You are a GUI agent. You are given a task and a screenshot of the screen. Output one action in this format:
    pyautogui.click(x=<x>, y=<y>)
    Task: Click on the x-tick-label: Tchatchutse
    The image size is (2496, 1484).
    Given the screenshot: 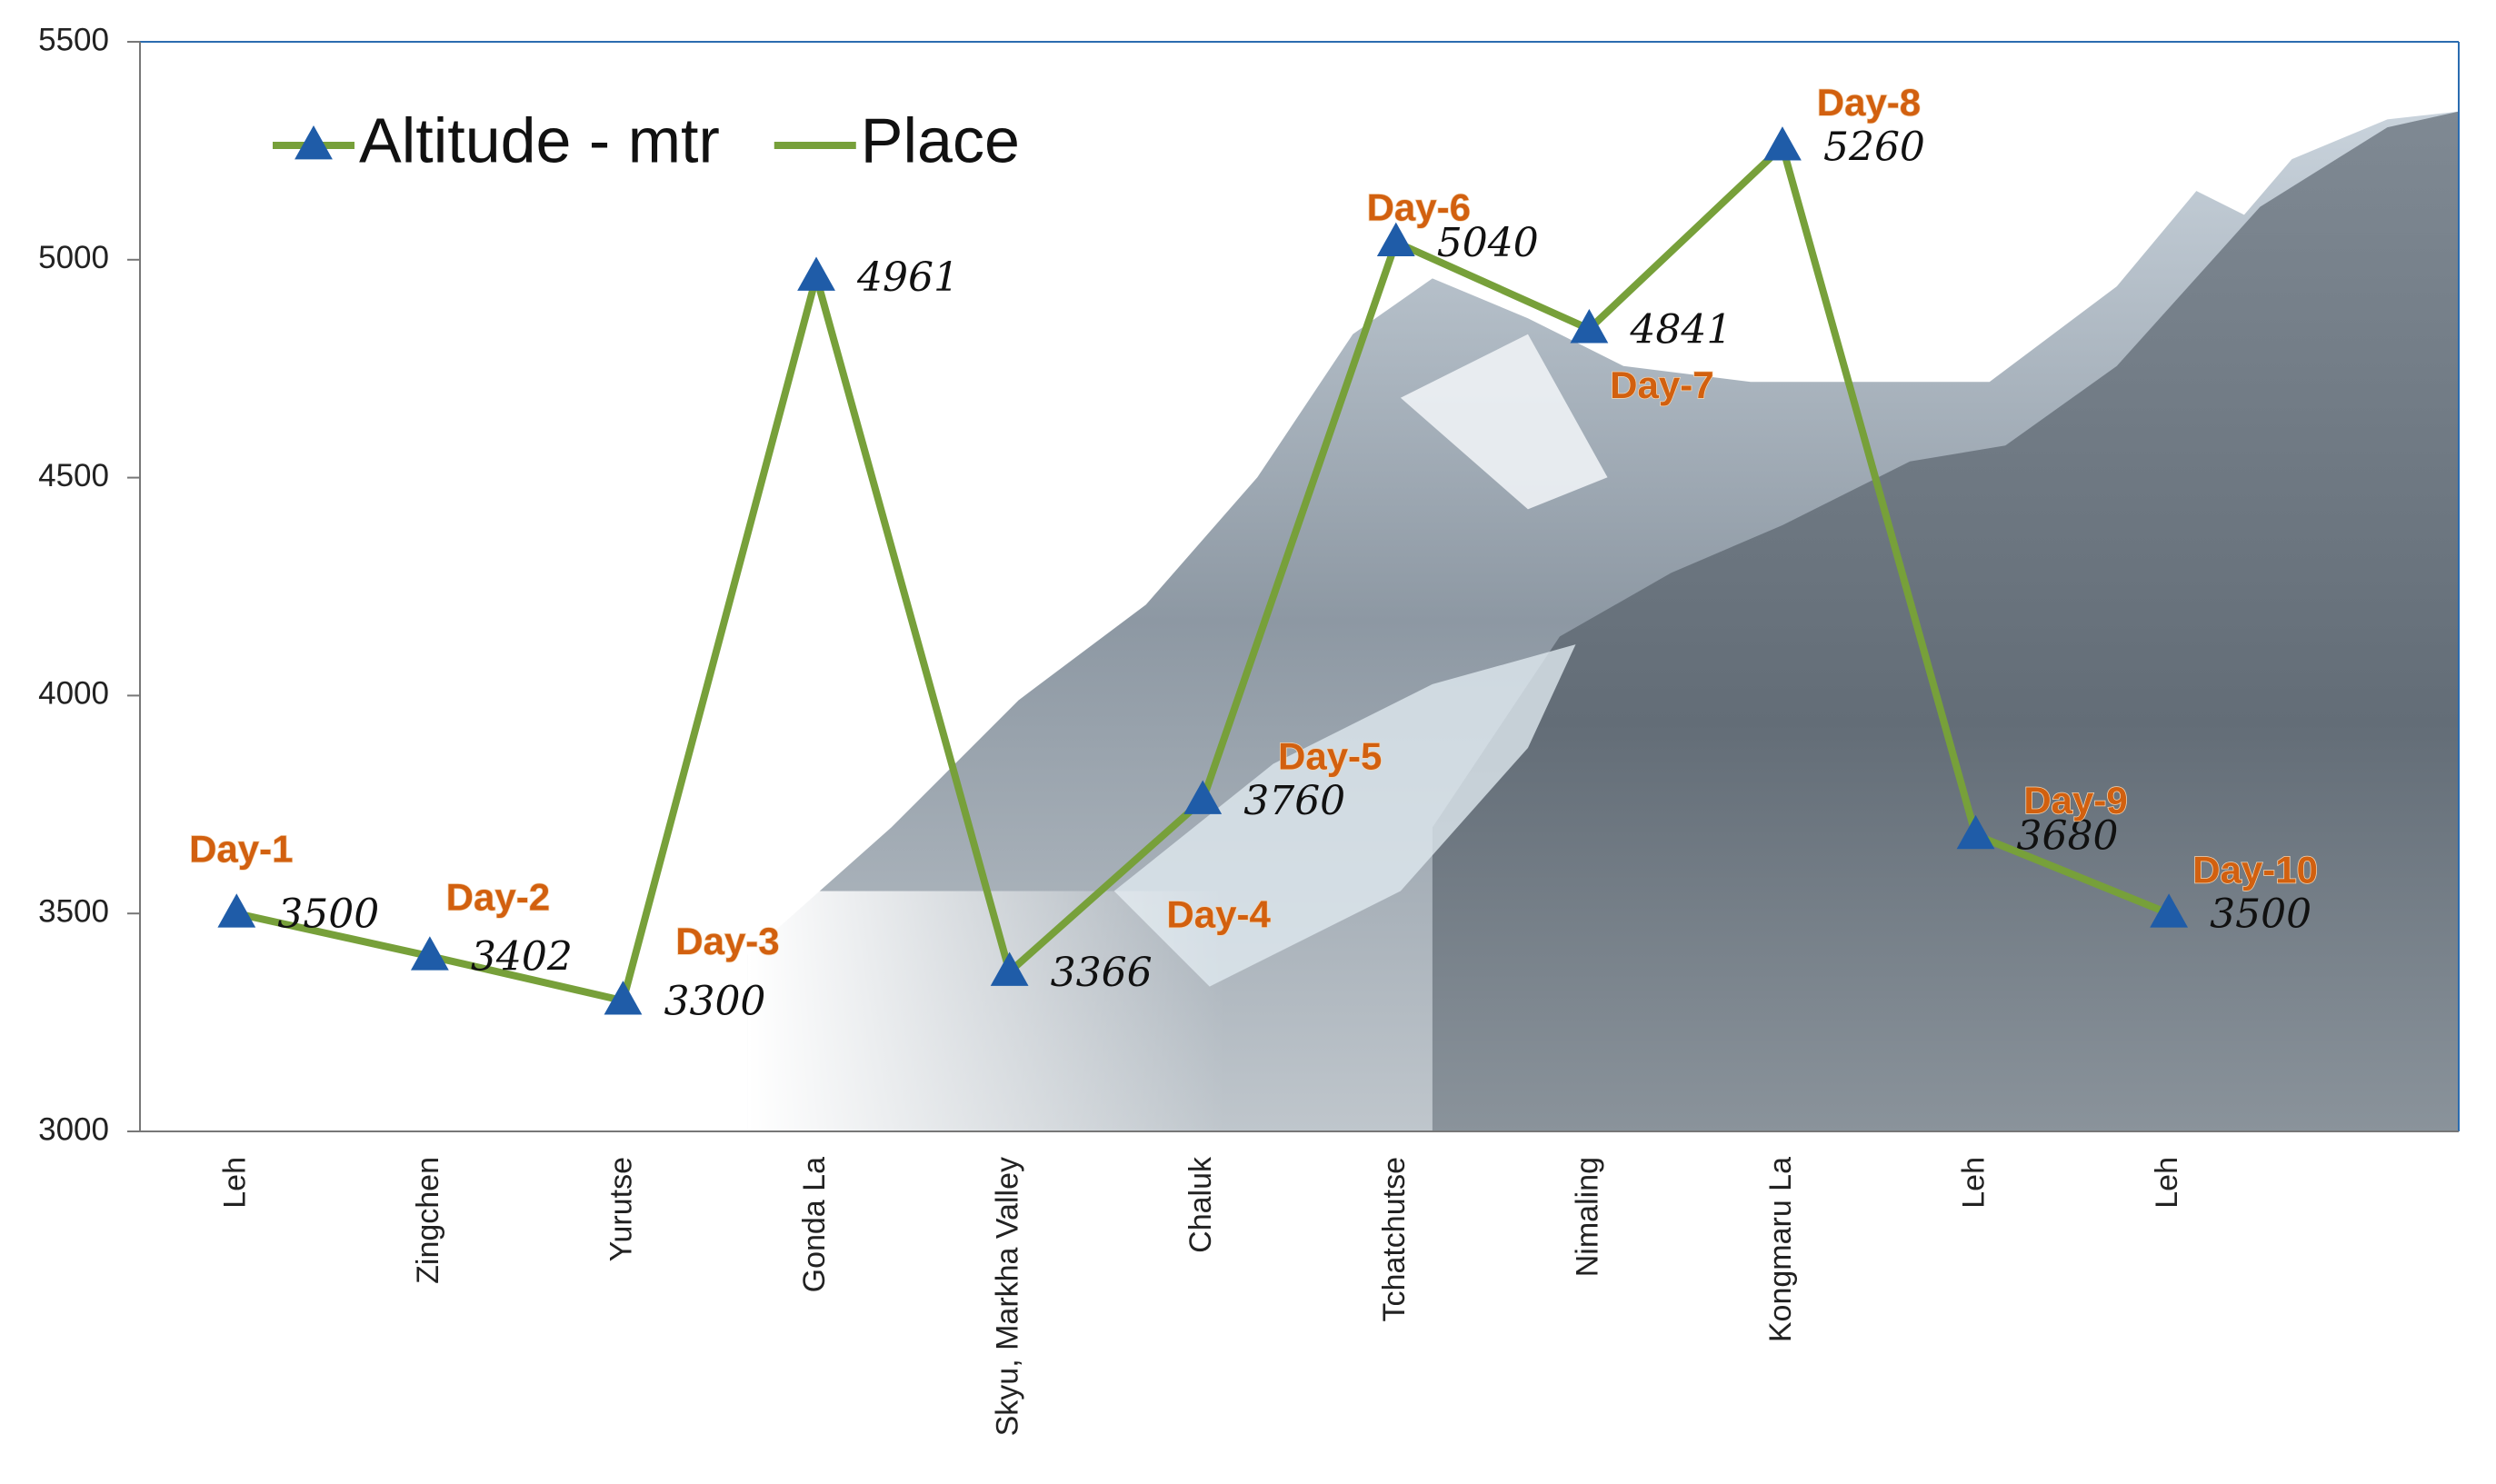 What is the action you would take?
    pyautogui.click(x=1394, y=1239)
    